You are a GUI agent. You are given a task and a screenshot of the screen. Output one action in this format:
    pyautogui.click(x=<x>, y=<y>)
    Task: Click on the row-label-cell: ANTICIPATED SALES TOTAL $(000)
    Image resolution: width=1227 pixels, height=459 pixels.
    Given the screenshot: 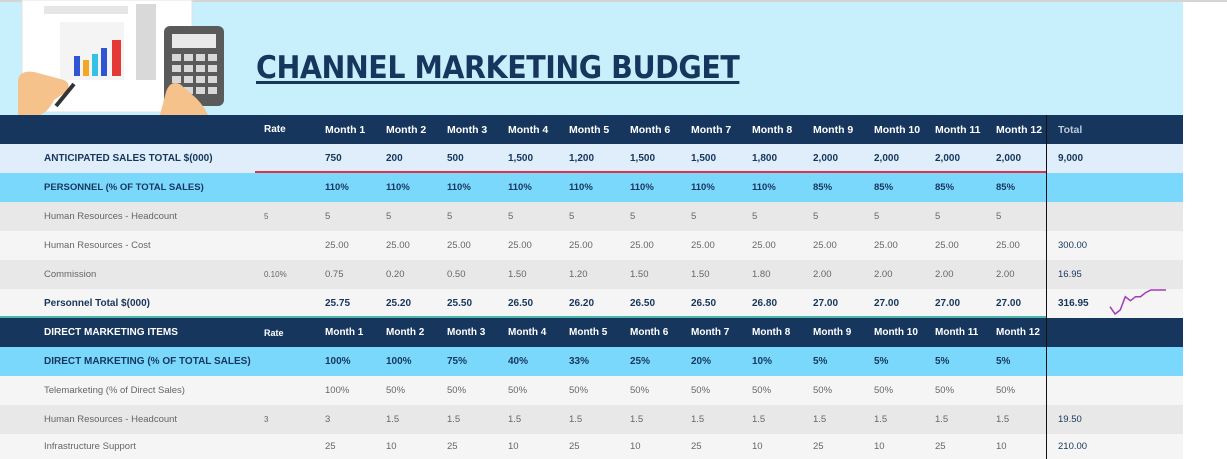 What is the action you would take?
    pyautogui.click(x=128, y=158)
    